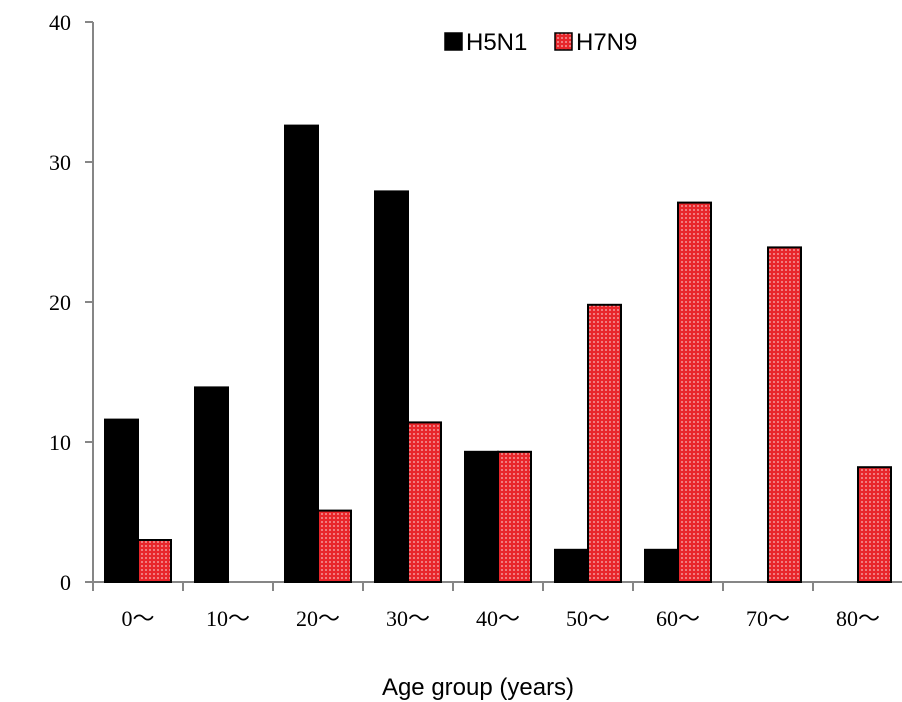 The height and width of the screenshot is (702, 902). Describe the element at coordinates (606, 42) in the screenshot. I see `legend-label-h7n9: H7N9` at that location.